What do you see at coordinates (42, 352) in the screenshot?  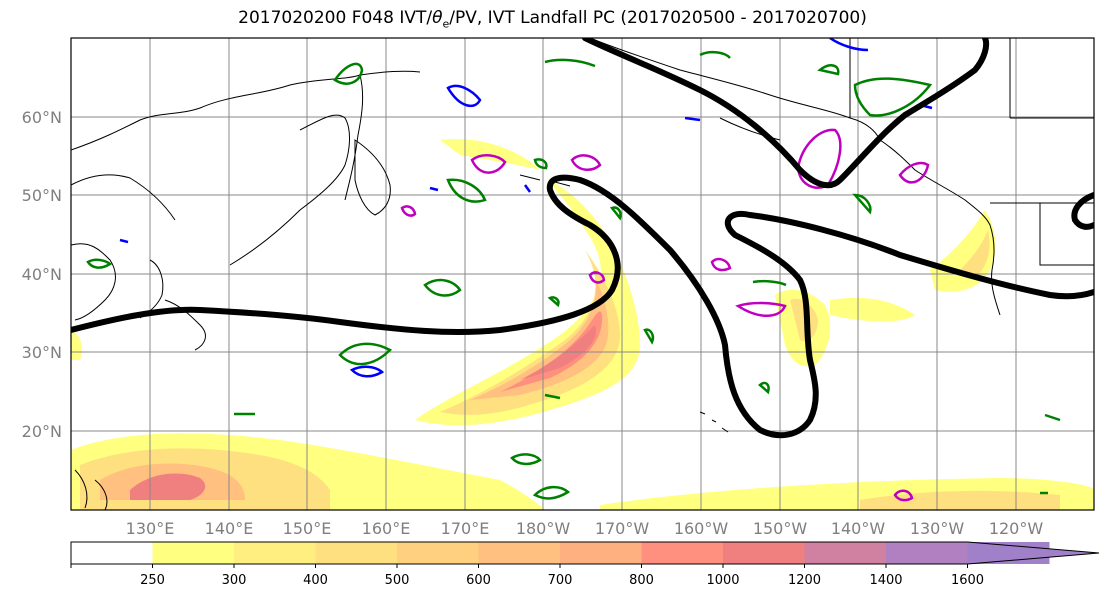 I see `lat-label: 30°N` at bounding box center [42, 352].